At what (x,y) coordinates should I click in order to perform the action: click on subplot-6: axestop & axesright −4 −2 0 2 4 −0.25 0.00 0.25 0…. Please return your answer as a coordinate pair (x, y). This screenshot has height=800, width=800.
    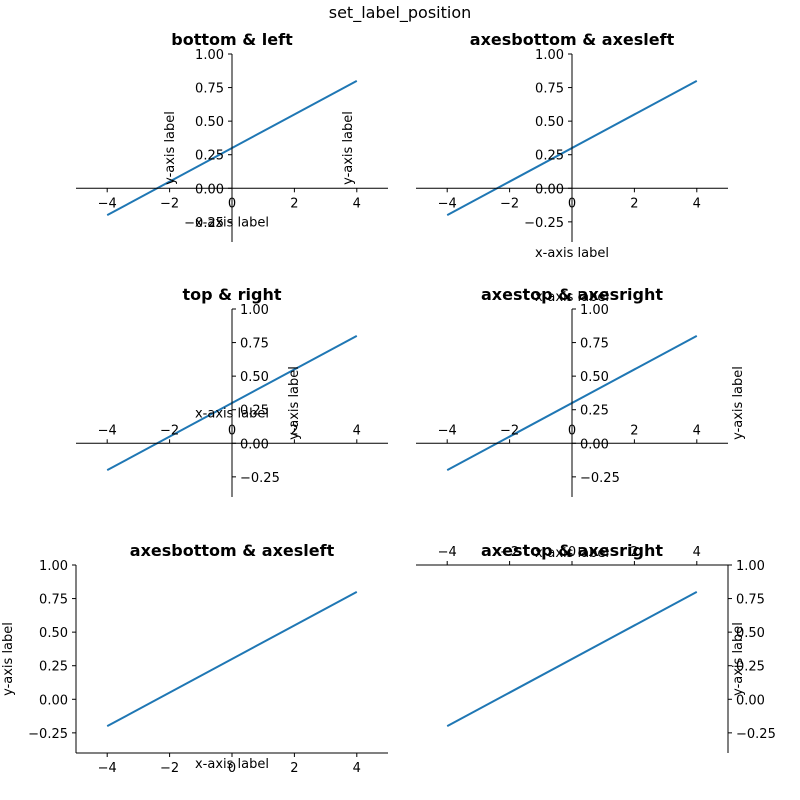
    Looking at the image, I should click on (596, 647).